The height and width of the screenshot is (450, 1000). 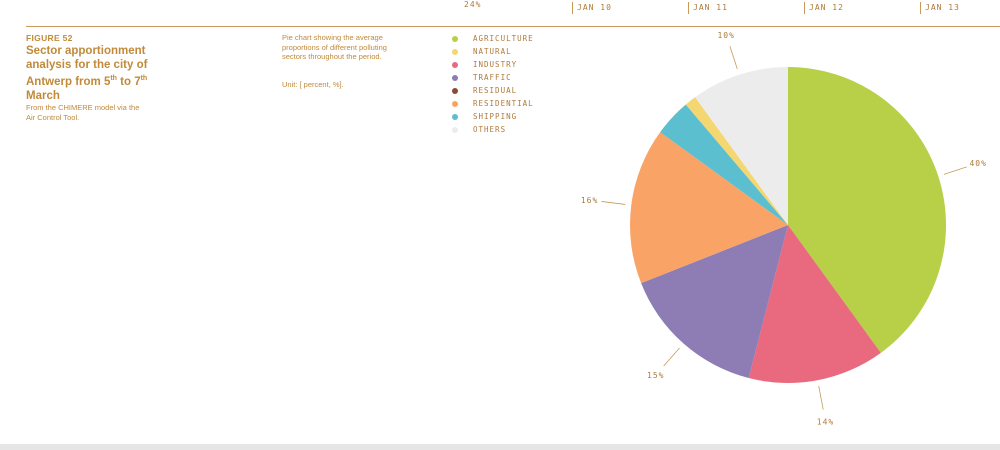 What do you see at coordinates (736, 161) in the screenshot?
I see `pie-slice-natural` at bounding box center [736, 161].